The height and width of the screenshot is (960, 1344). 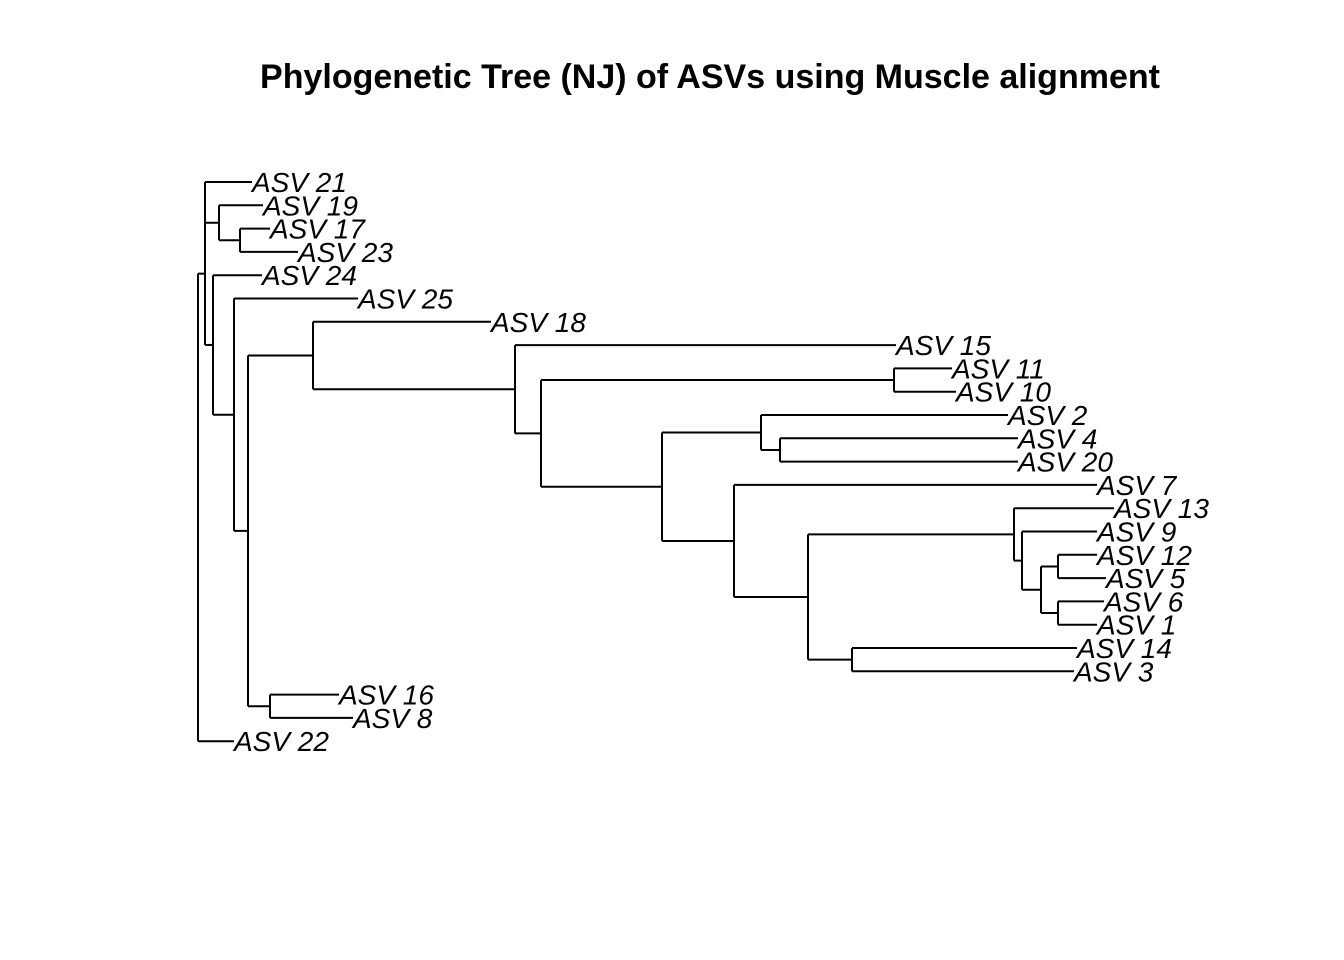 I want to click on tip-label-asv-11: ASV 11, so click(x=997, y=368).